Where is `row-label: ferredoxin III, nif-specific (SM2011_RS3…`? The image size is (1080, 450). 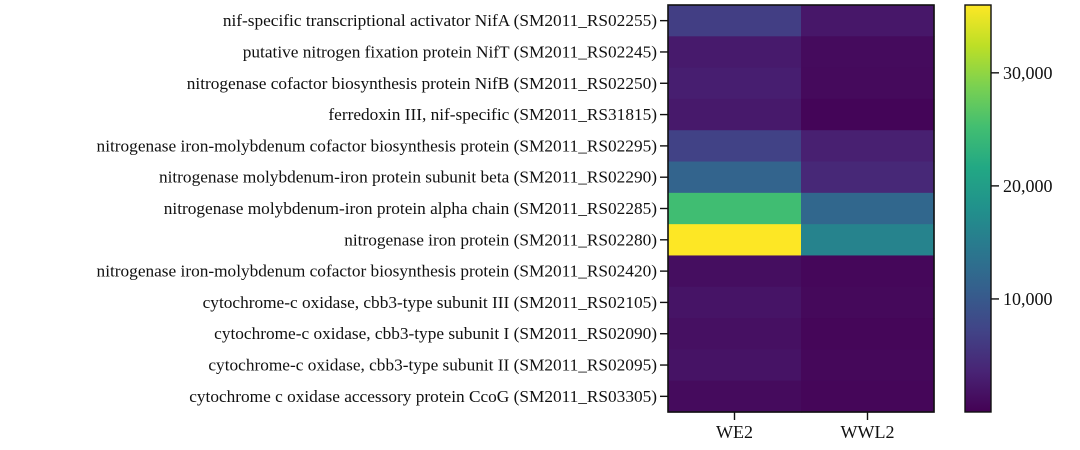
row-label: ferredoxin III, nif-specific (SM2011_RS3… is located at coordinates (492, 114).